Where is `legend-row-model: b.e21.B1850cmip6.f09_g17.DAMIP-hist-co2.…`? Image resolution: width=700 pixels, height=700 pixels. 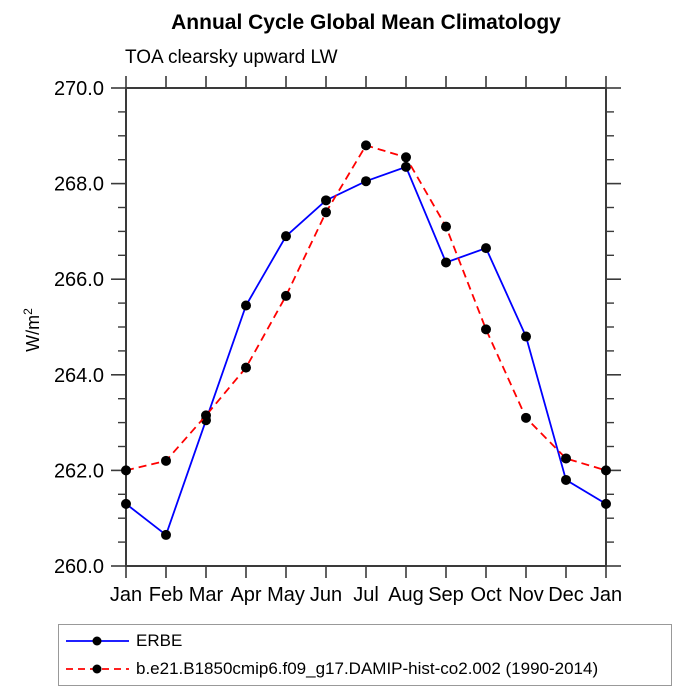
legend-row-model: b.e21.B1850cmip6.f09_g17.DAMIP-hist-co2.… is located at coordinates (365, 669).